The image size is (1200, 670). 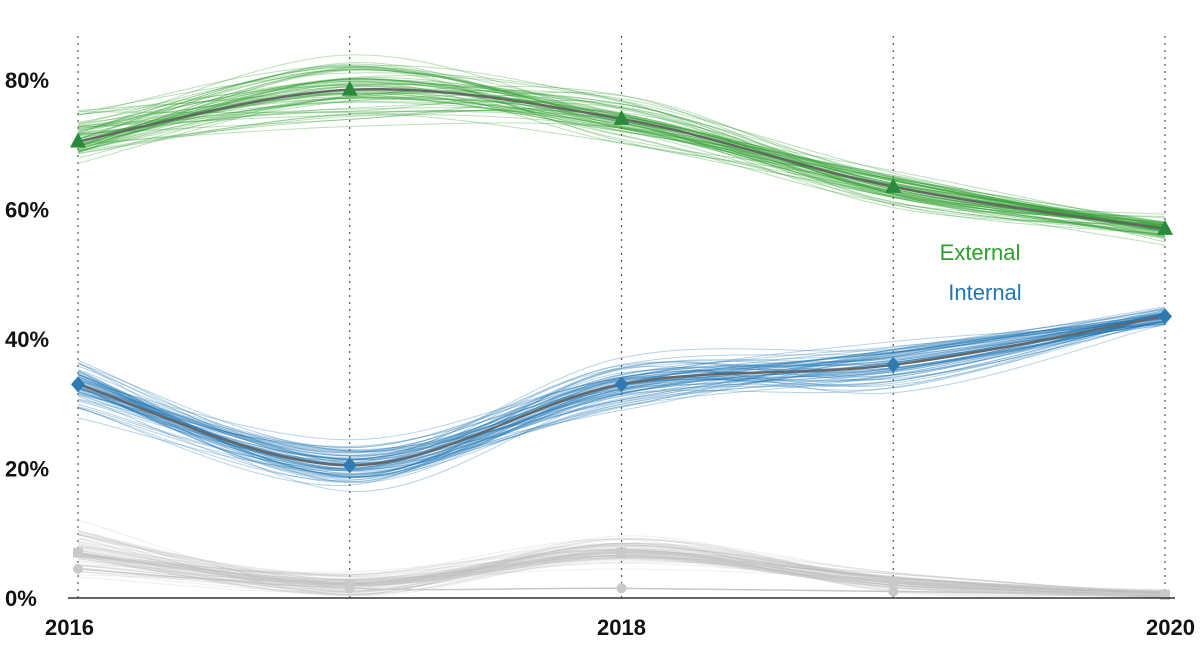 What do you see at coordinates (621, 627) in the screenshot?
I see `x-tick-label-2018: 2018` at bounding box center [621, 627].